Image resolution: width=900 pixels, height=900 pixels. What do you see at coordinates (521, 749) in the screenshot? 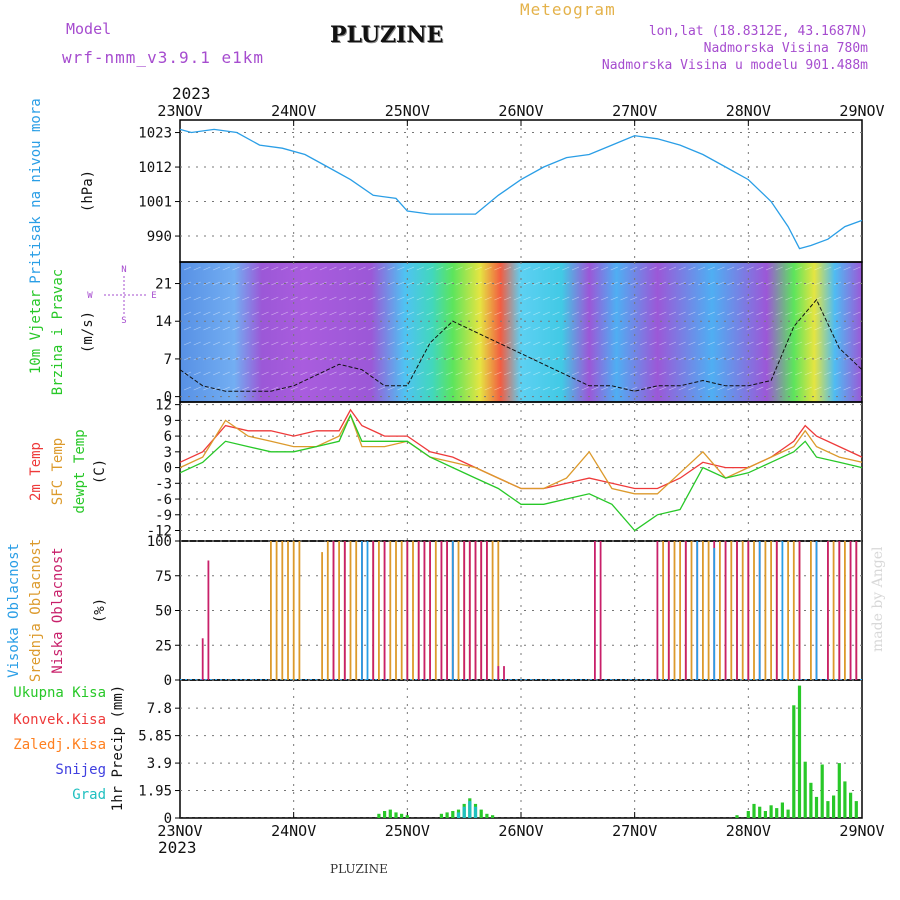
I see `panel-frame-precipitation` at bounding box center [521, 749].